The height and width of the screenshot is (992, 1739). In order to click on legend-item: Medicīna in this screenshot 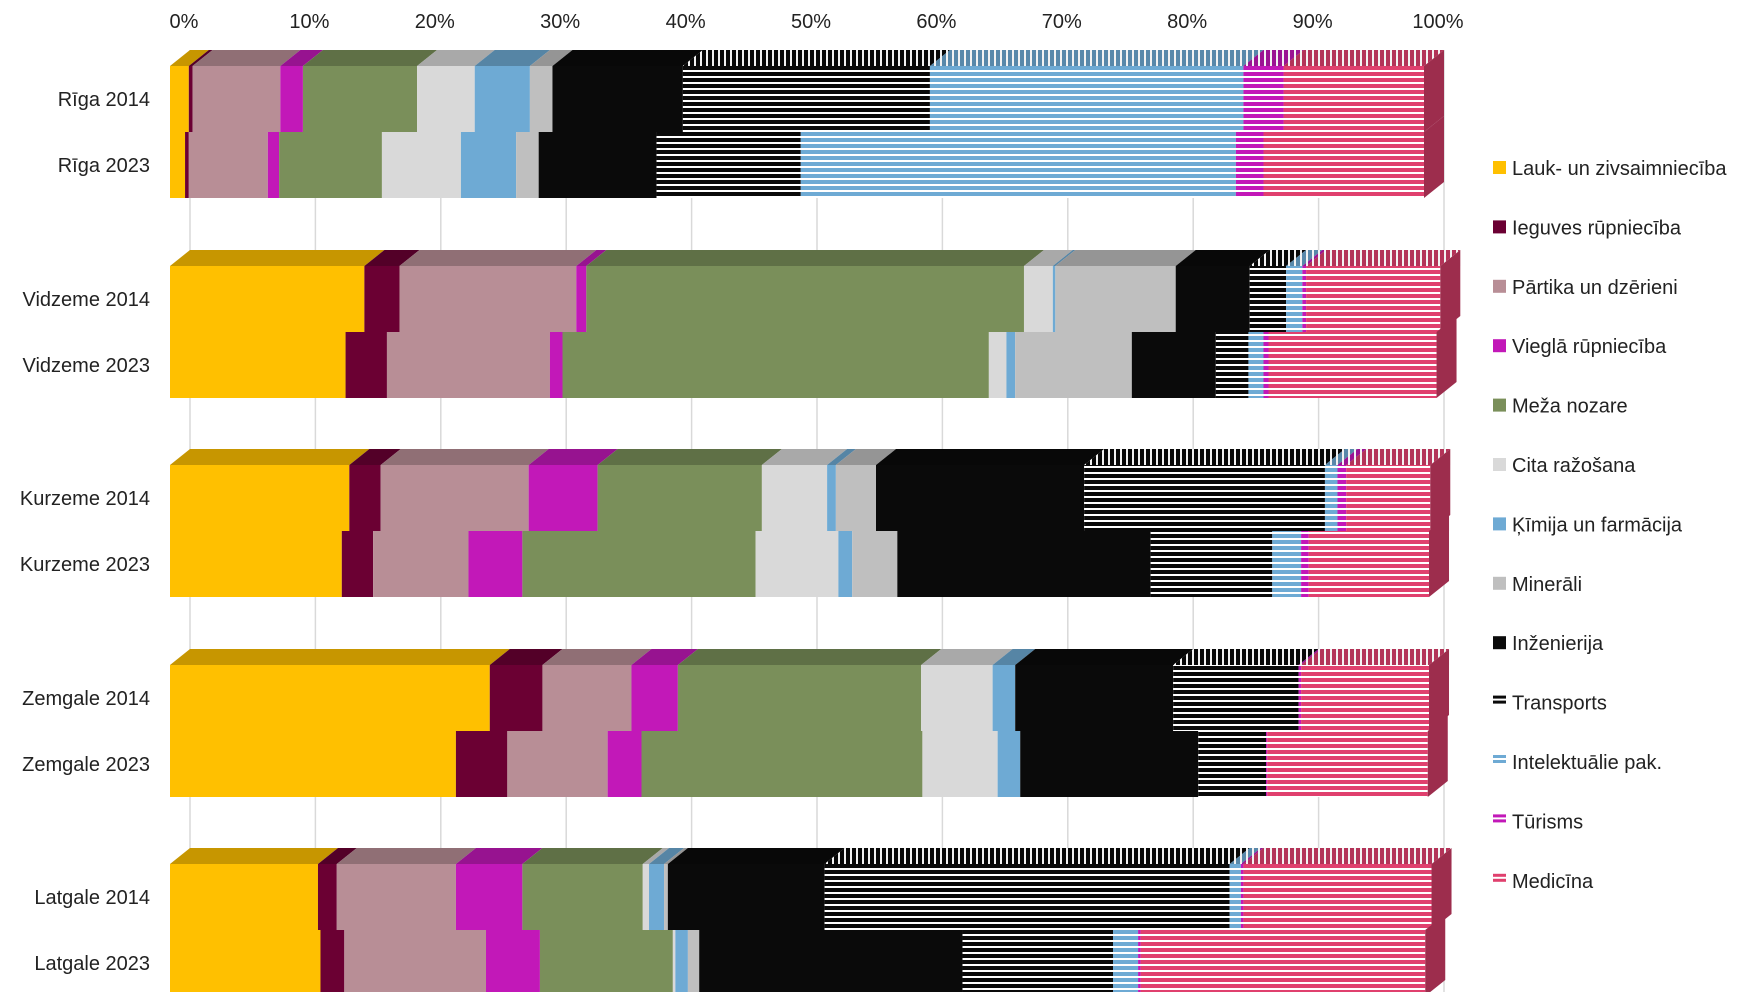, I will do `click(1543, 882)`.